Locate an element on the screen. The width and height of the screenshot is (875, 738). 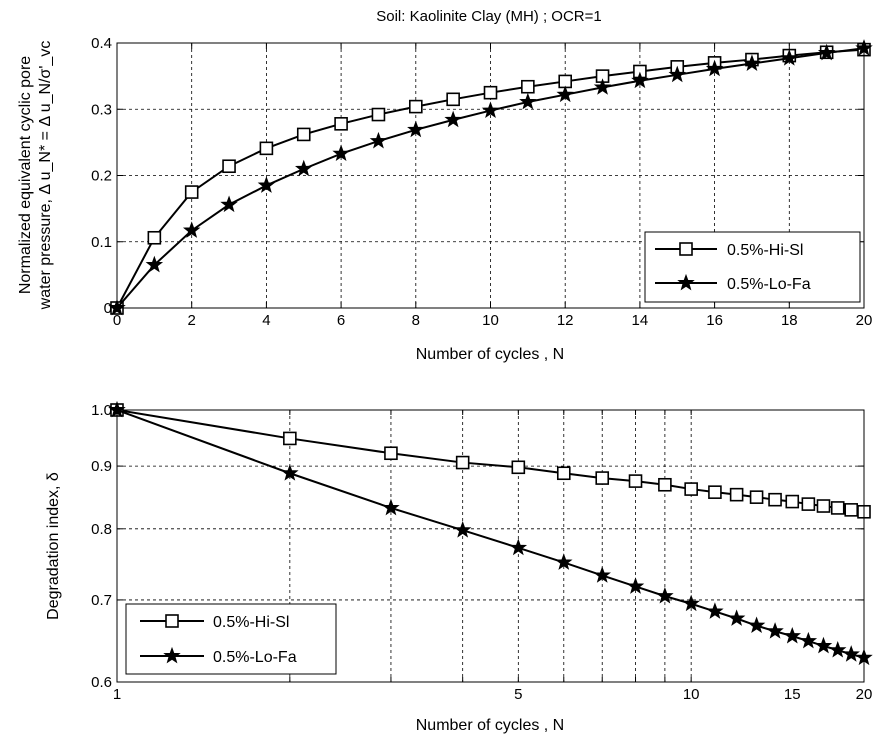
chart2-x-tick-label: 10 is located at coordinates (691, 694).